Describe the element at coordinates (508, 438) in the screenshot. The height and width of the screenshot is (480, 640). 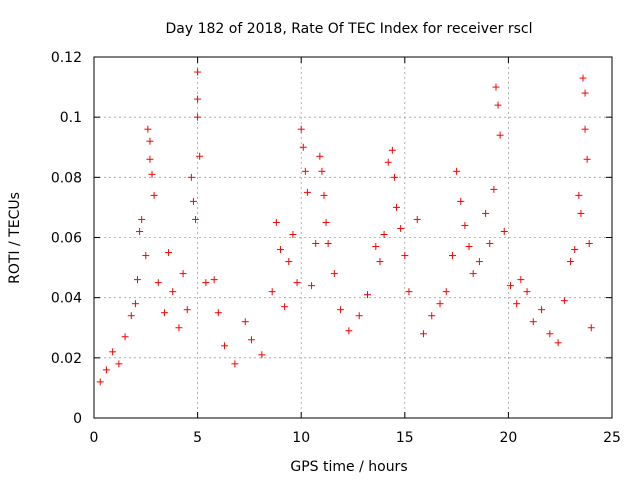
I see `x-tick-label: 20` at that location.